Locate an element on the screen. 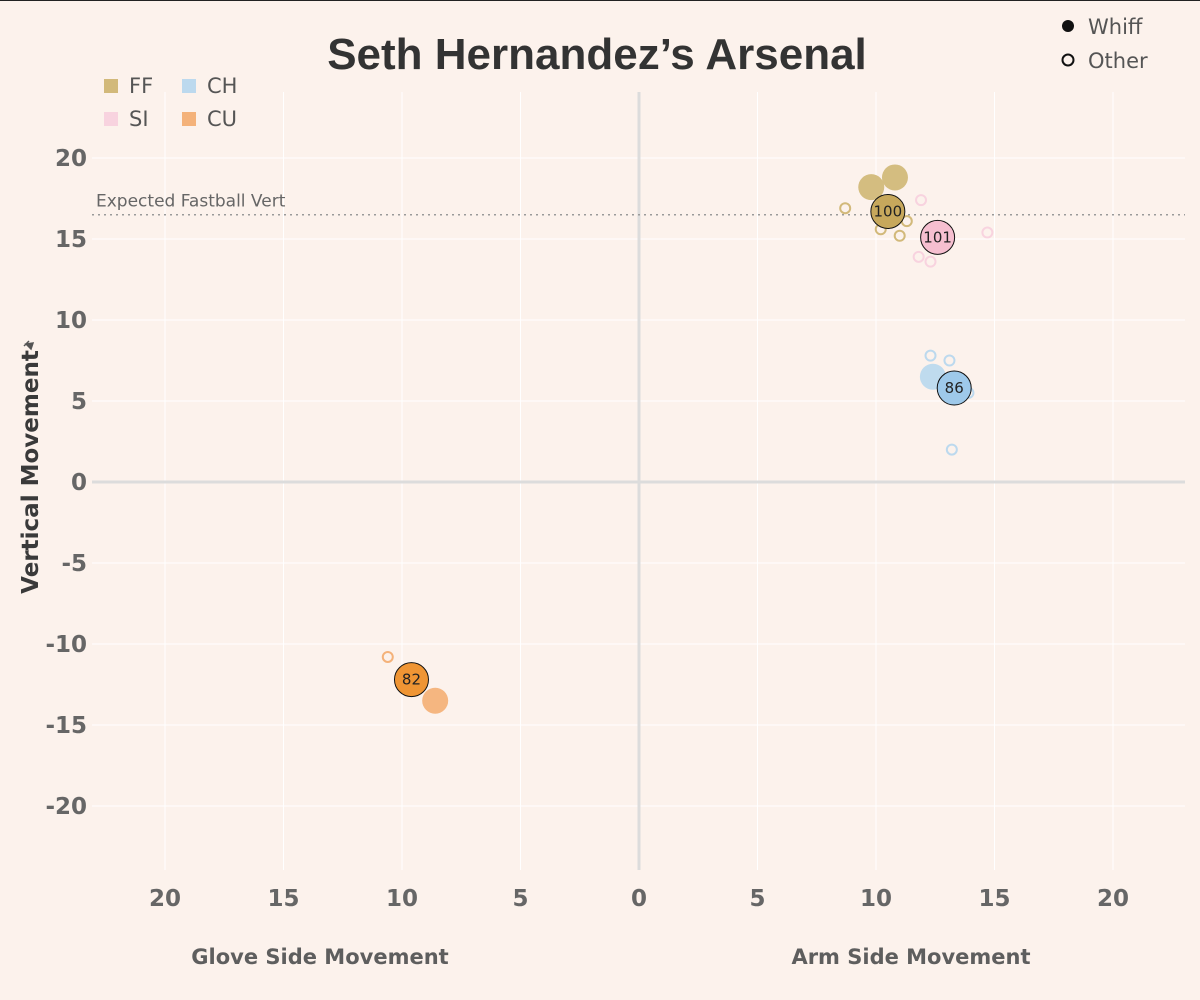  legend-swatch-ch is located at coordinates (189, 86).